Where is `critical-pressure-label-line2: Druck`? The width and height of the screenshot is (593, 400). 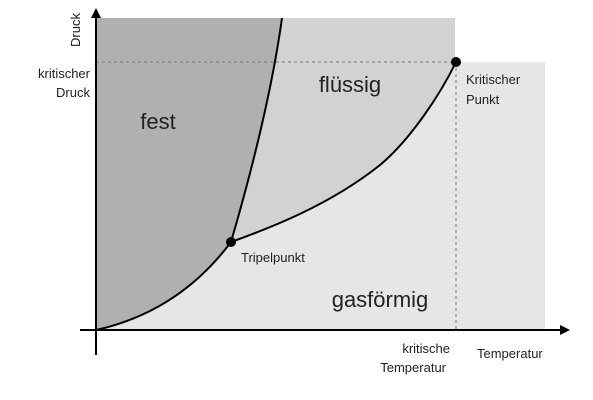 critical-pressure-label-line2: Druck is located at coordinates (73, 92).